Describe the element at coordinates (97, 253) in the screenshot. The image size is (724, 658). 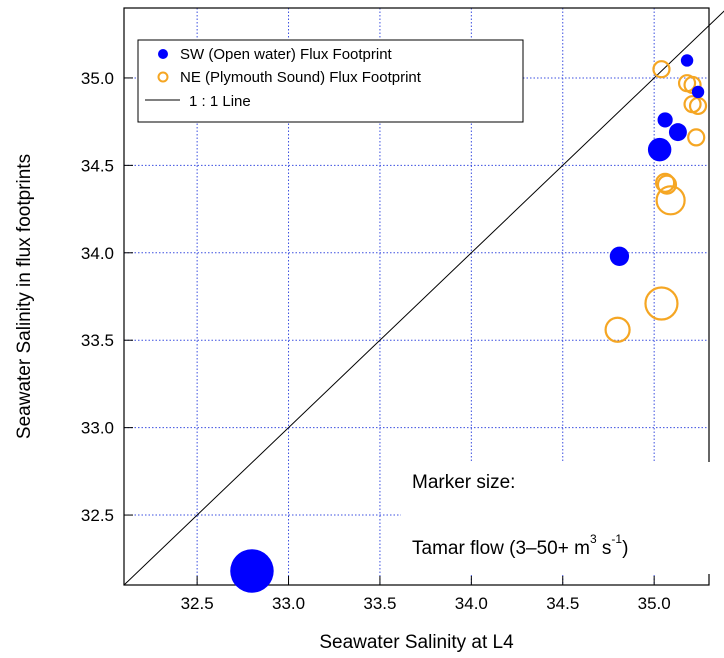
I see `y-tick-label: 34.0` at that location.